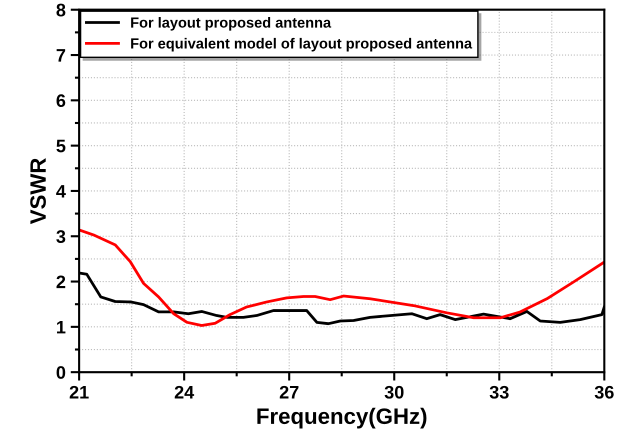 Image resolution: width=623 pixels, height=442 pixels. Describe the element at coordinates (289, 392) in the screenshot. I see `x-tick-label: 27` at that location.